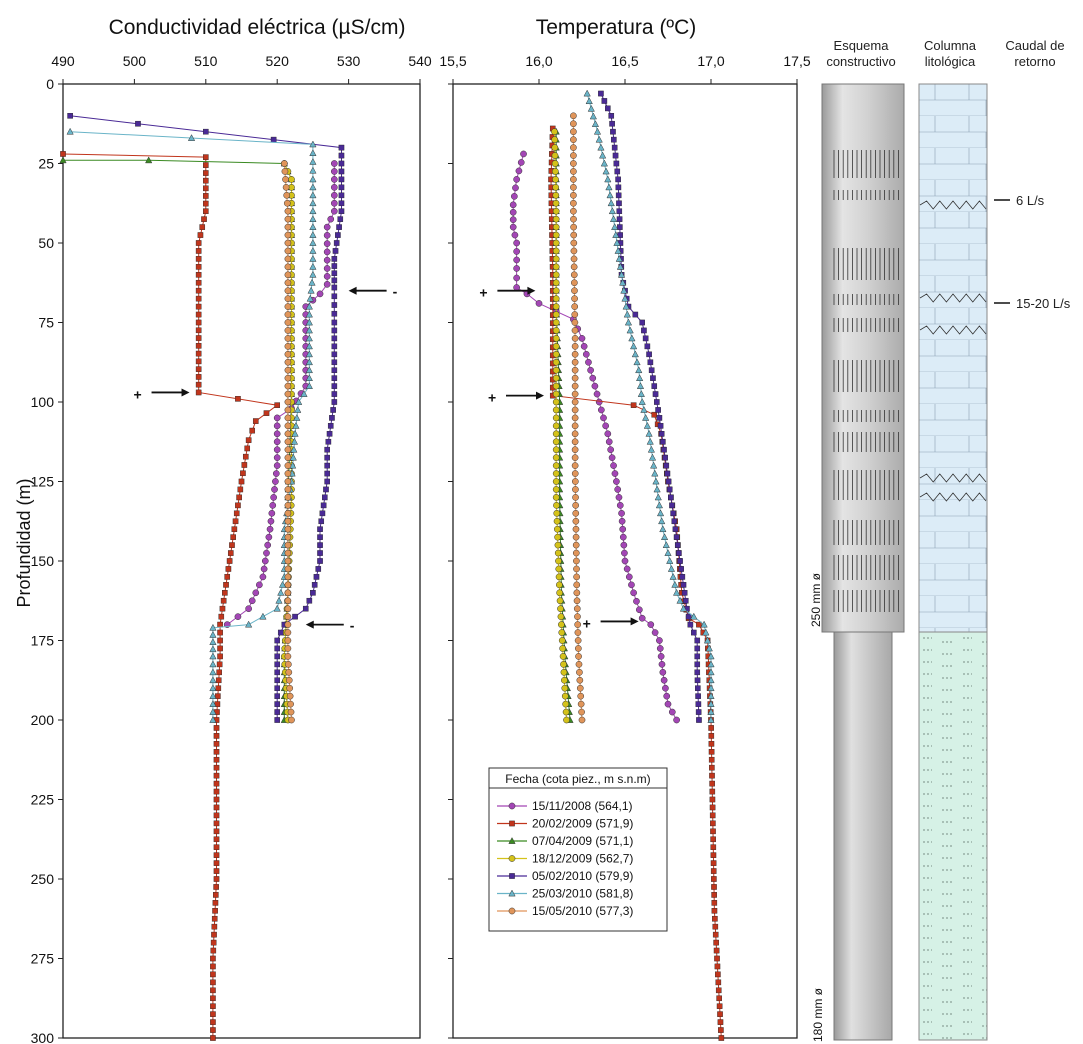 The width and height of the screenshot is (1083, 1044). What do you see at coordinates (135, 61) in the screenshot?
I see `conductivity-x-tick-label: 500` at bounding box center [135, 61].